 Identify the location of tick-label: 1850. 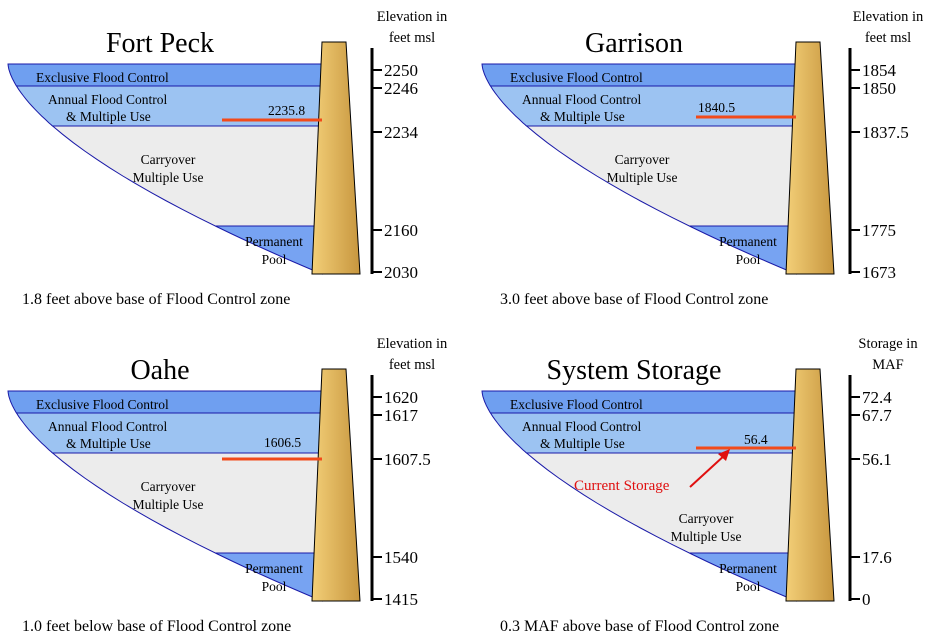
(879, 88).